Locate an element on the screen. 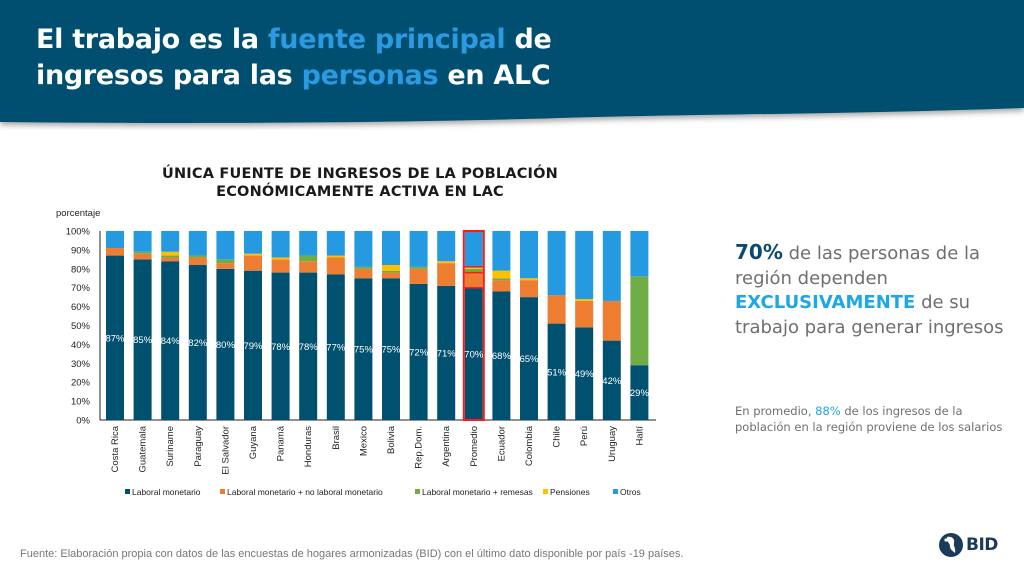 The image size is (1024, 570). x-tick-label: Panamá is located at coordinates (281, 443).